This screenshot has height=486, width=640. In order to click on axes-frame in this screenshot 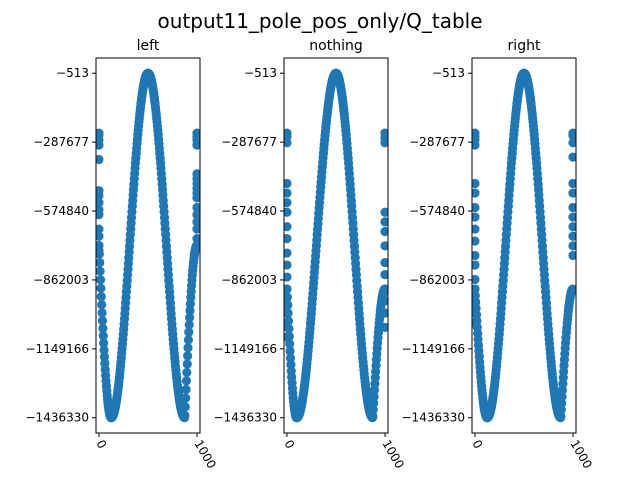, I will do `click(524, 245)`.